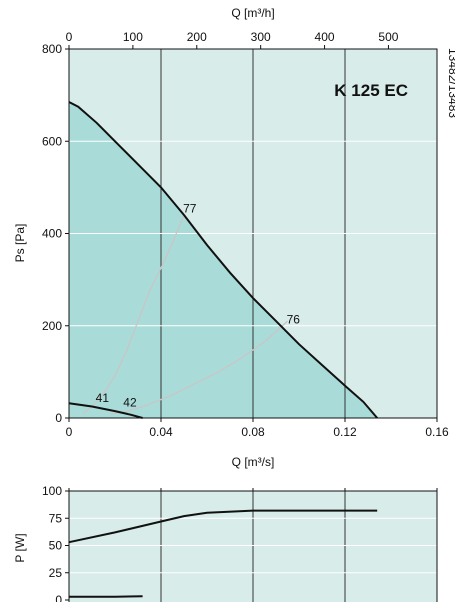 This screenshot has width=455, height=602. I want to click on y-tick-label: 200, so click(52, 326).